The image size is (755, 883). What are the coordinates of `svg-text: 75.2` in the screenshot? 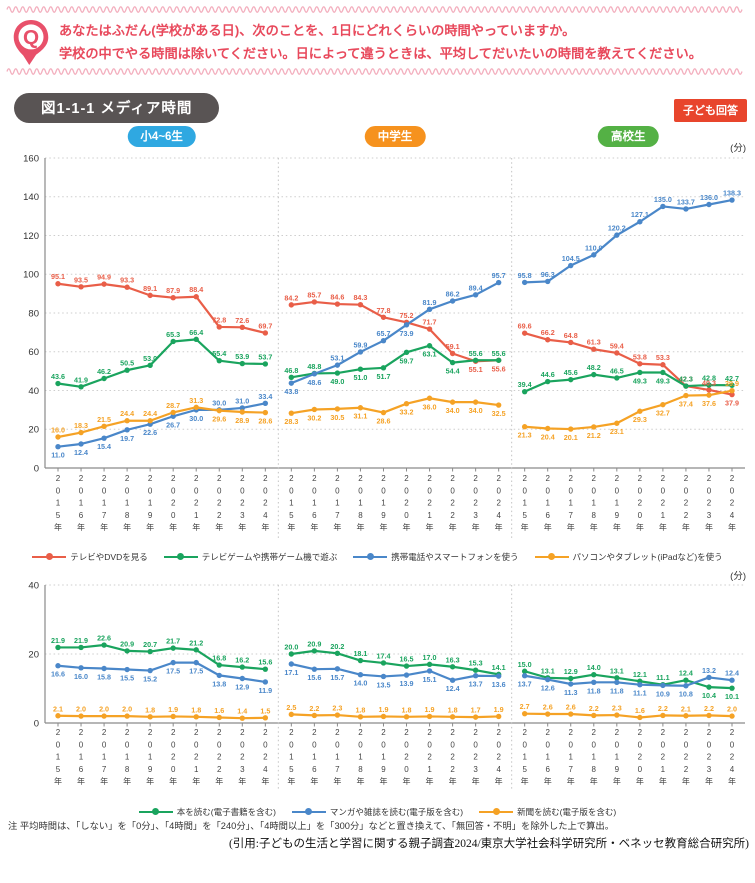 It's located at (407, 315).